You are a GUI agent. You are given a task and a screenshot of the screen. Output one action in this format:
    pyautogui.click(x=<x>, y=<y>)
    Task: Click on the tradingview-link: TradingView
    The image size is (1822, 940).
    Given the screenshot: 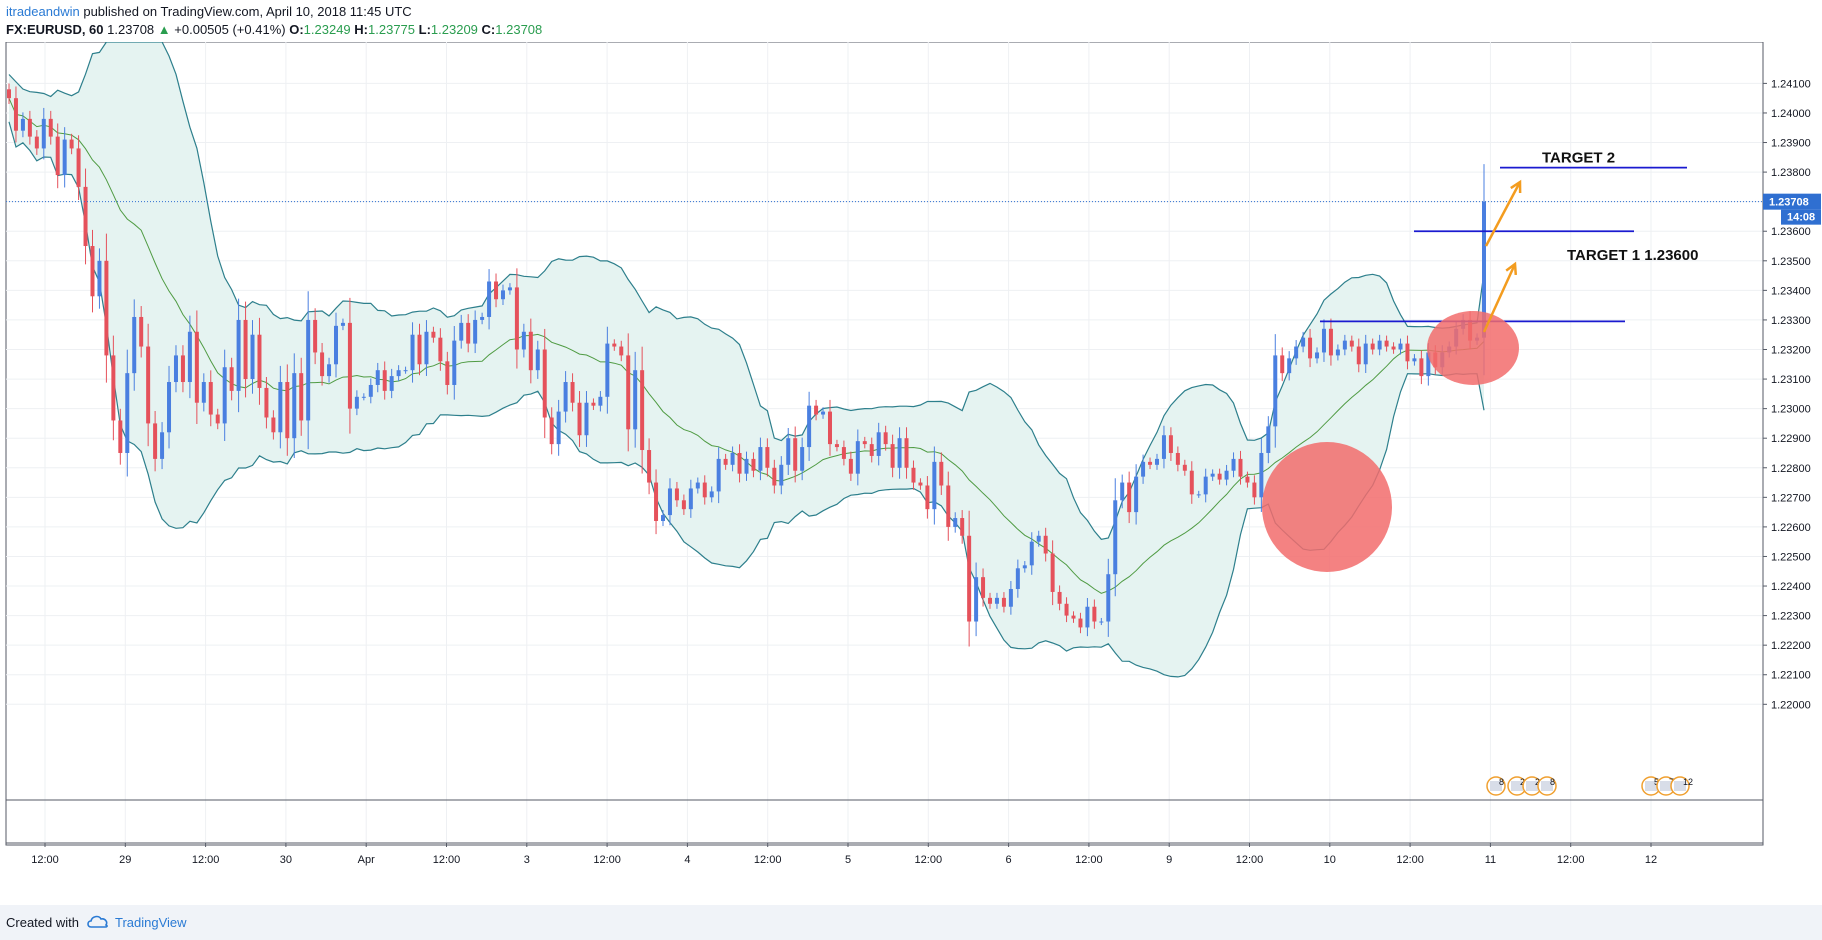 What is the action you would take?
    pyautogui.click(x=151, y=922)
    